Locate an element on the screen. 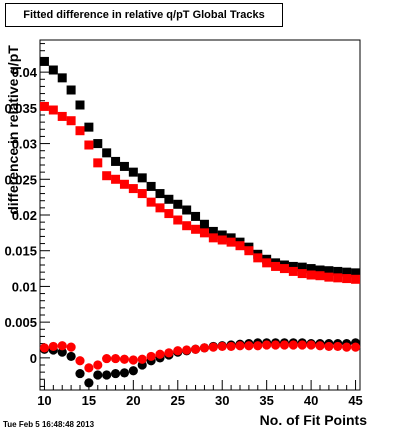 The height and width of the screenshot is (433, 400). y-tick-label: 0.01 is located at coordinates (24, 286).